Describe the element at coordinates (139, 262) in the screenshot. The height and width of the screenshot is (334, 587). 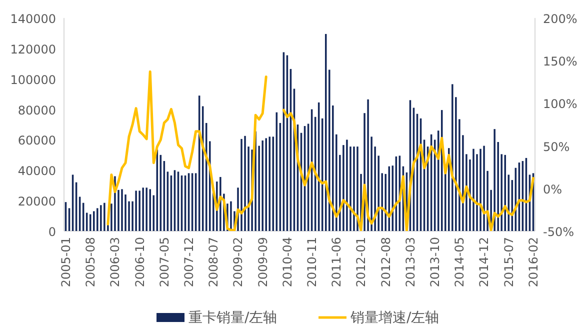
I see `x-tick-label: 2006-10` at that location.